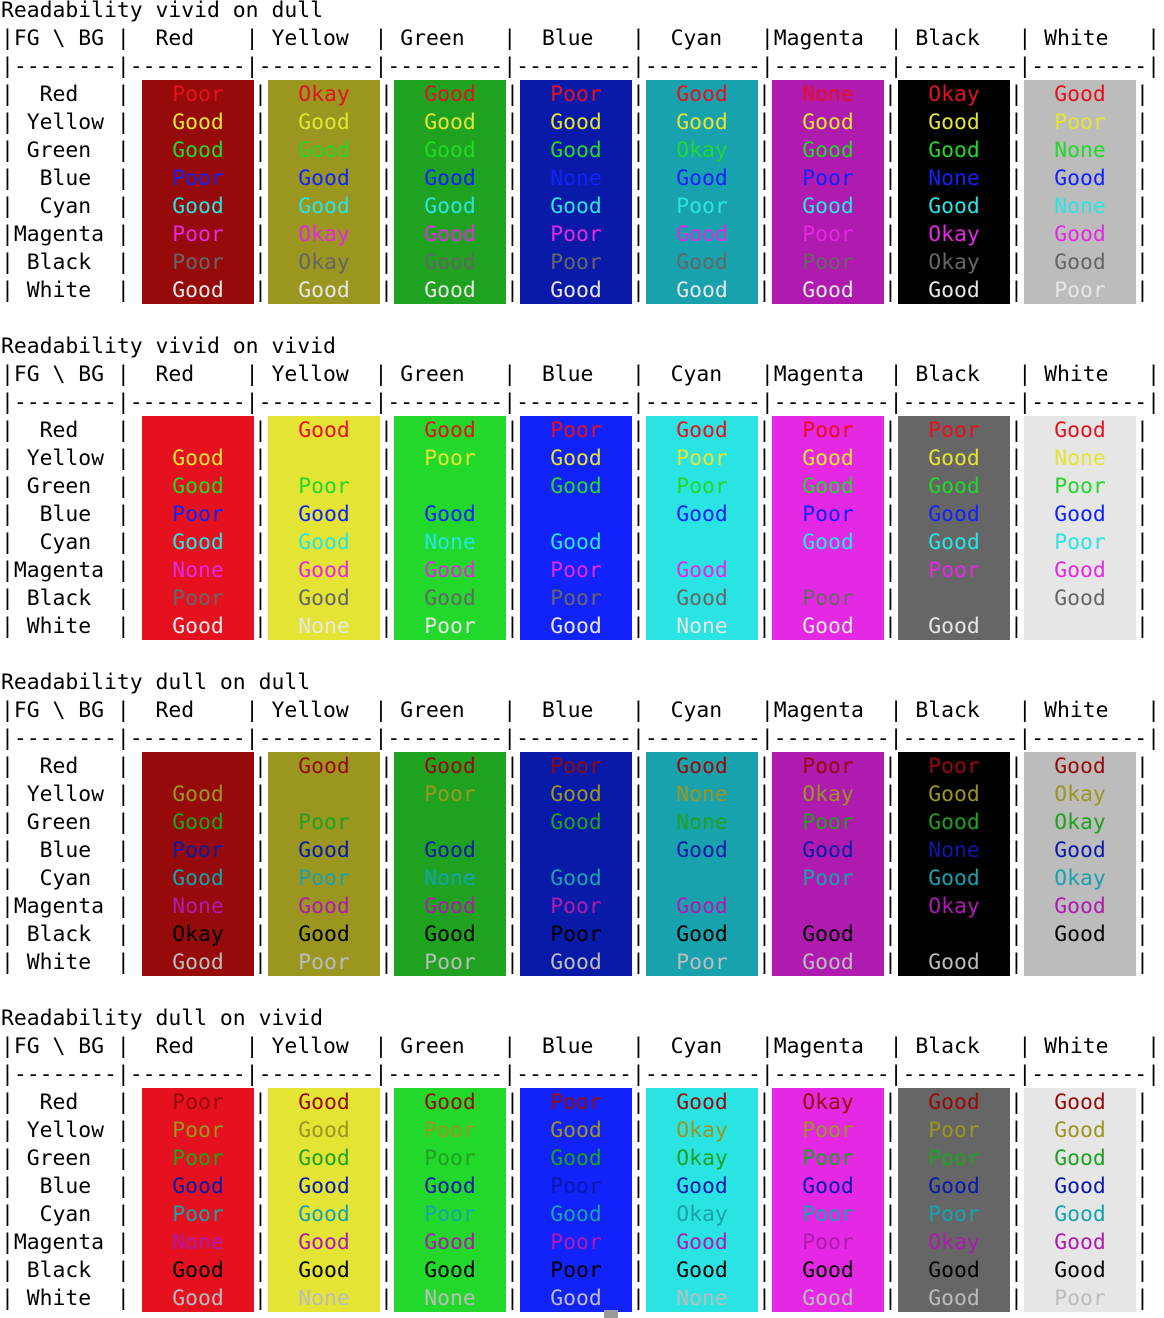  I want to click on row-label: | Blue |, so click(65, 1186).